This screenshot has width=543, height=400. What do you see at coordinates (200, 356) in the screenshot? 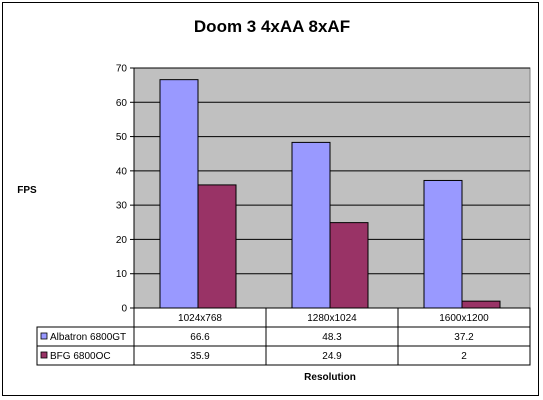
I see `data-label: 35.9` at bounding box center [200, 356].